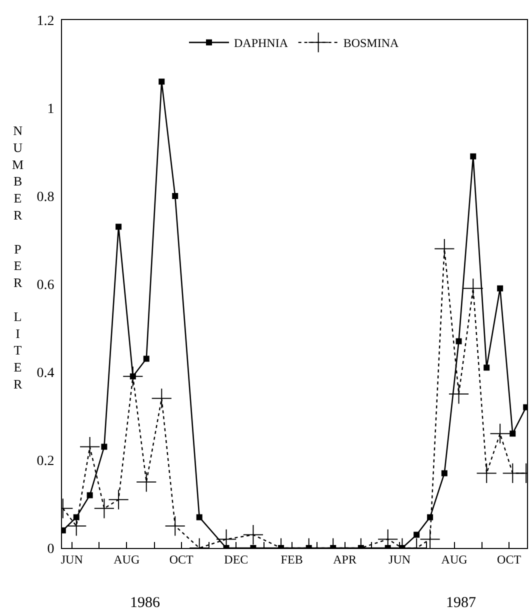  I want to click on y-tick-label: 0.4, so click(45, 373).